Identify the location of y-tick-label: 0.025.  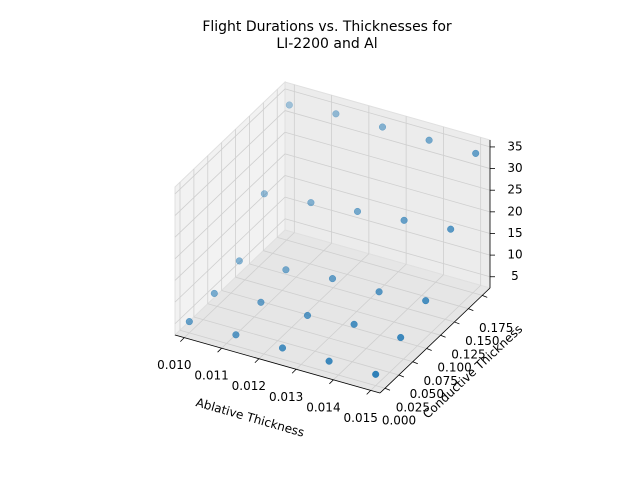
(413, 407).